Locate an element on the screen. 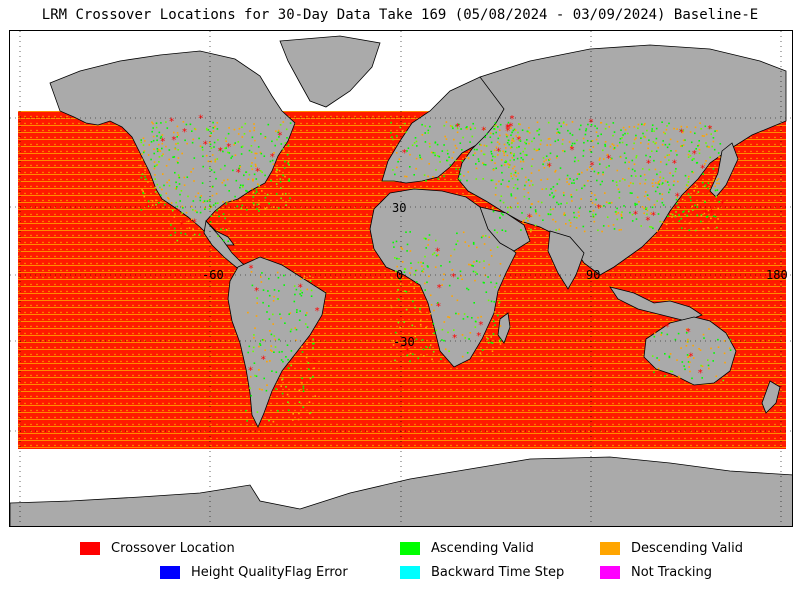 The width and height of the screenshot is (800, 600). lat-label-30: 30 is located at coordinates (399, 208).